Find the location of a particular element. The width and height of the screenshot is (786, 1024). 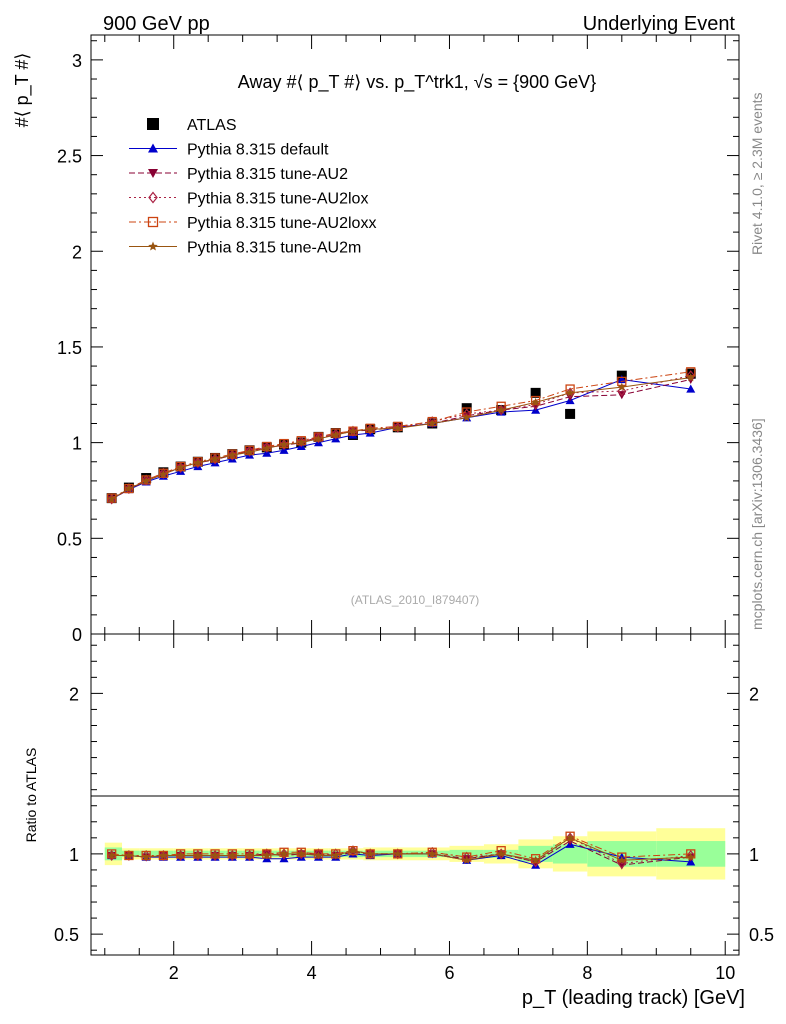

x-tick-label: 2 is located at coordinates (174, 973).